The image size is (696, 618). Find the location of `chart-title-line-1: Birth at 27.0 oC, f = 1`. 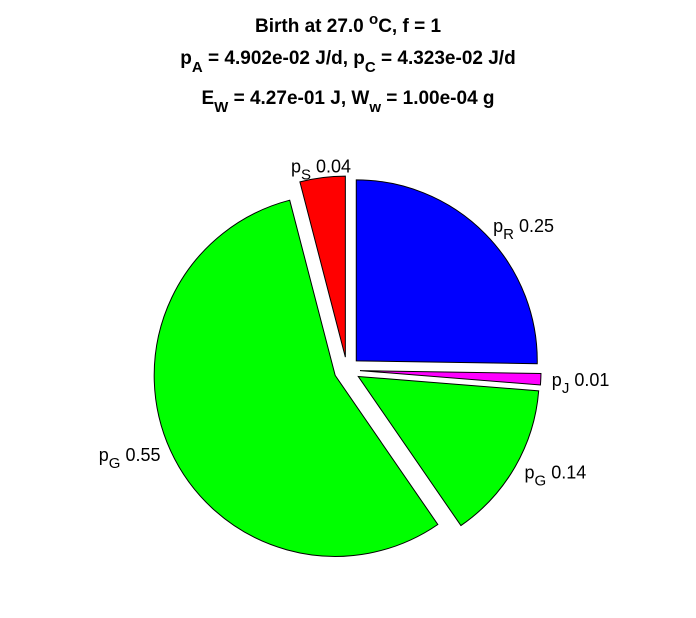

chart-title-line-1: Birth at 27.0 oC, f = 1 is located at coordinates (348, 24).